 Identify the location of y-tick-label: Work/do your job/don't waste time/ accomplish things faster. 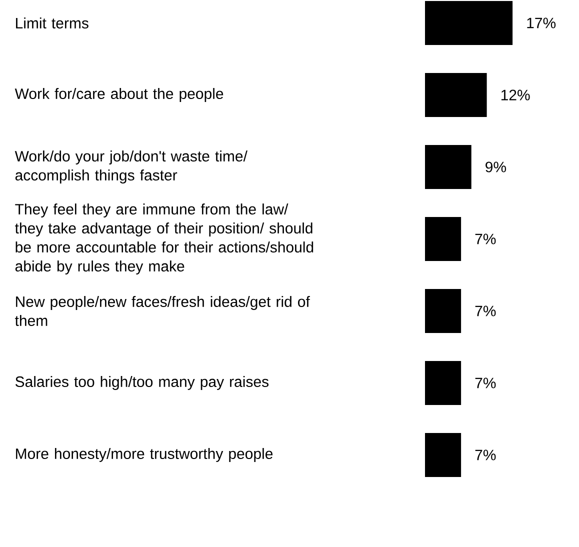
(131, 167).